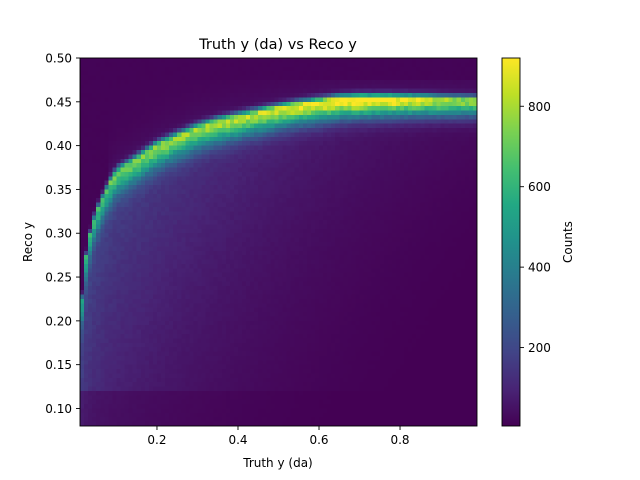 Image resolution: width=640 pixels, height=480 pixels. Describe the element at coordinates (58, 102) in the screenshot. I see `y-tick-label: 0.45` at that location.